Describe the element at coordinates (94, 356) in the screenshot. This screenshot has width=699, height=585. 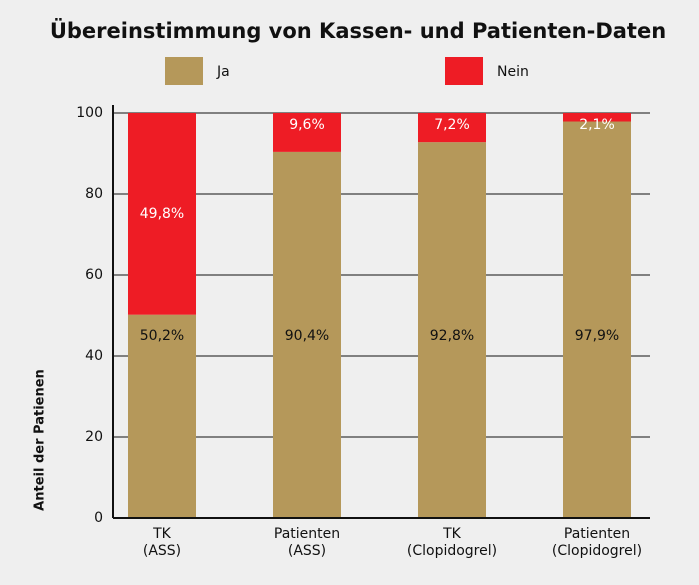
I see `y-tick-label: 40` at that location.